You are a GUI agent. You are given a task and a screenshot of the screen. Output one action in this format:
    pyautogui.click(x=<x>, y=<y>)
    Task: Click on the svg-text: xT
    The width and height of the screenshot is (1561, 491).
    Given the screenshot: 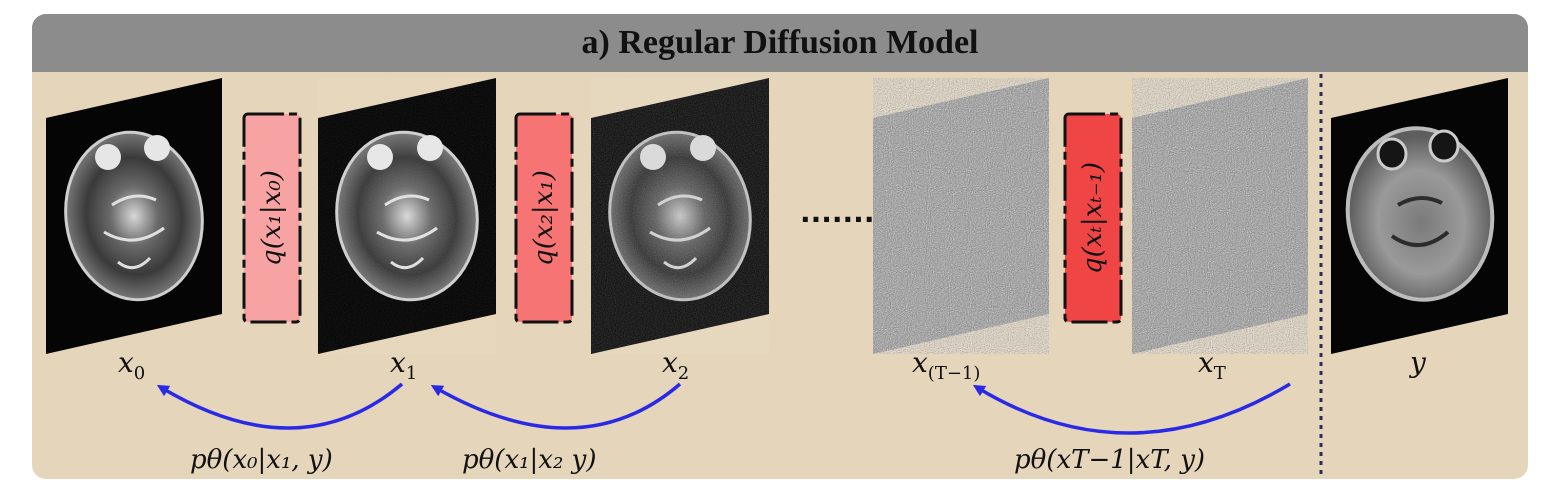 What is the action you would take?
    pyautogui.click(x=1212, y=365)
    